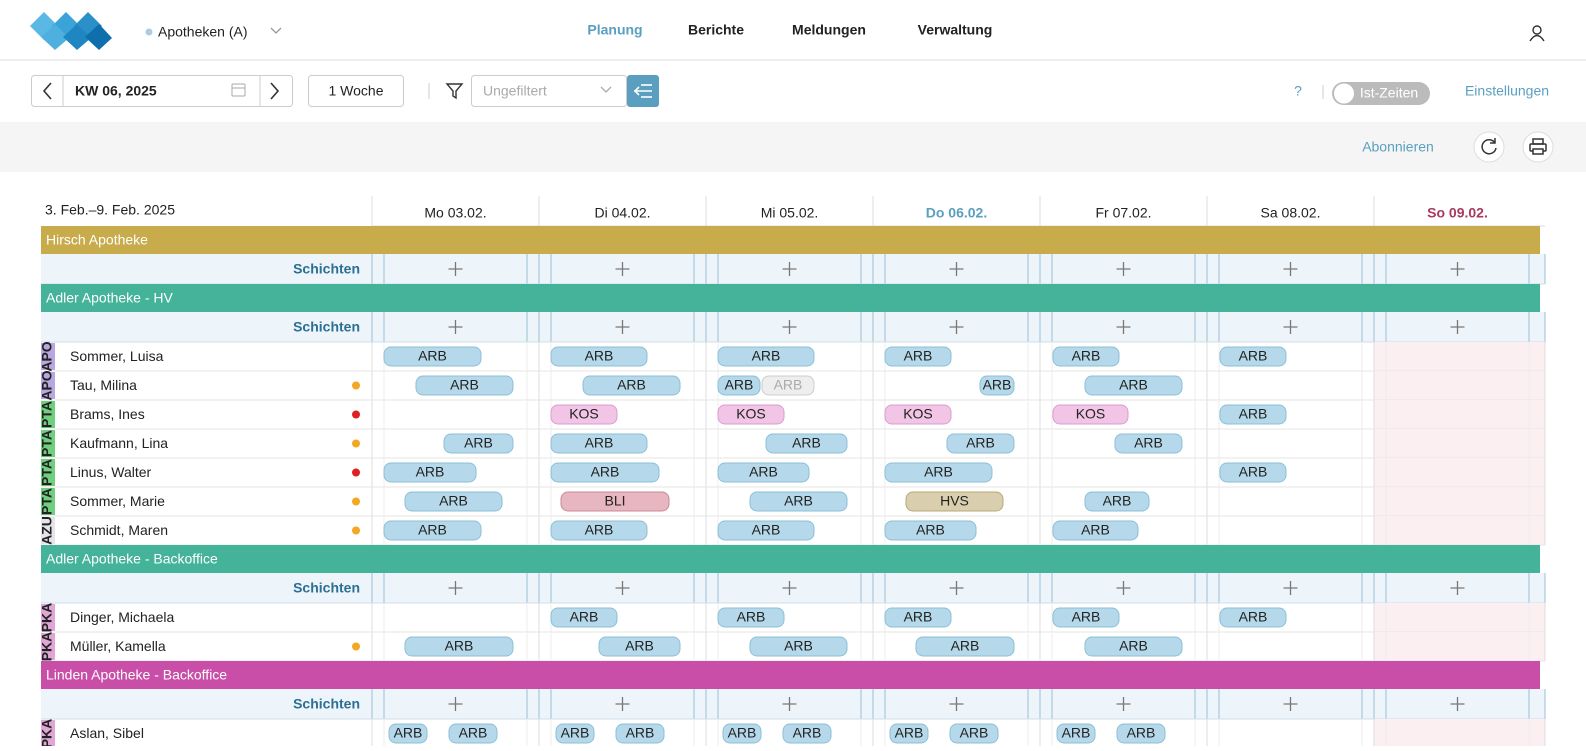 This screenshot has width=1586, height=751. I want to click on employee-name: Schmidt, Maren, so click(119, 530).